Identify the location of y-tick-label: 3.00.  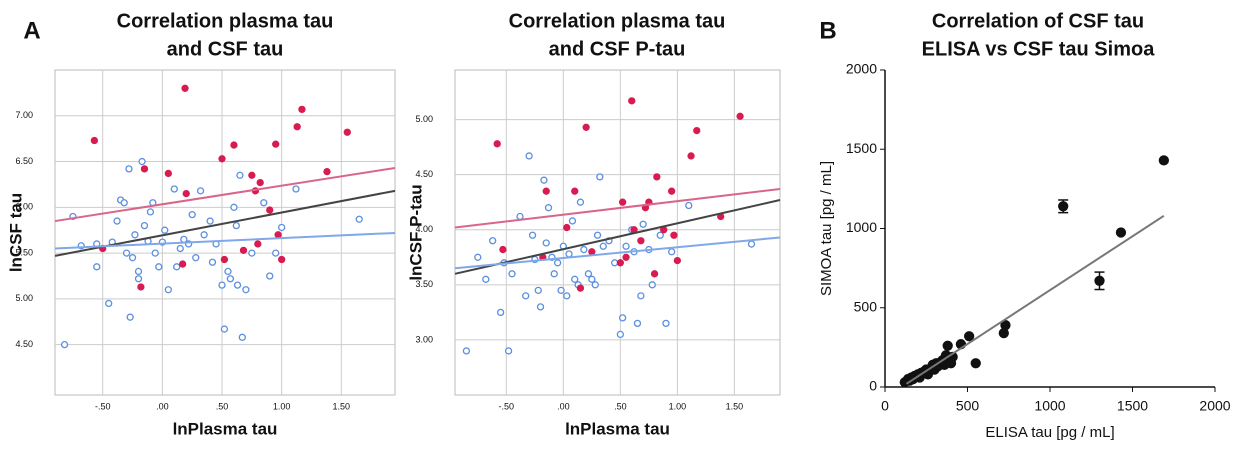
(424, 339).